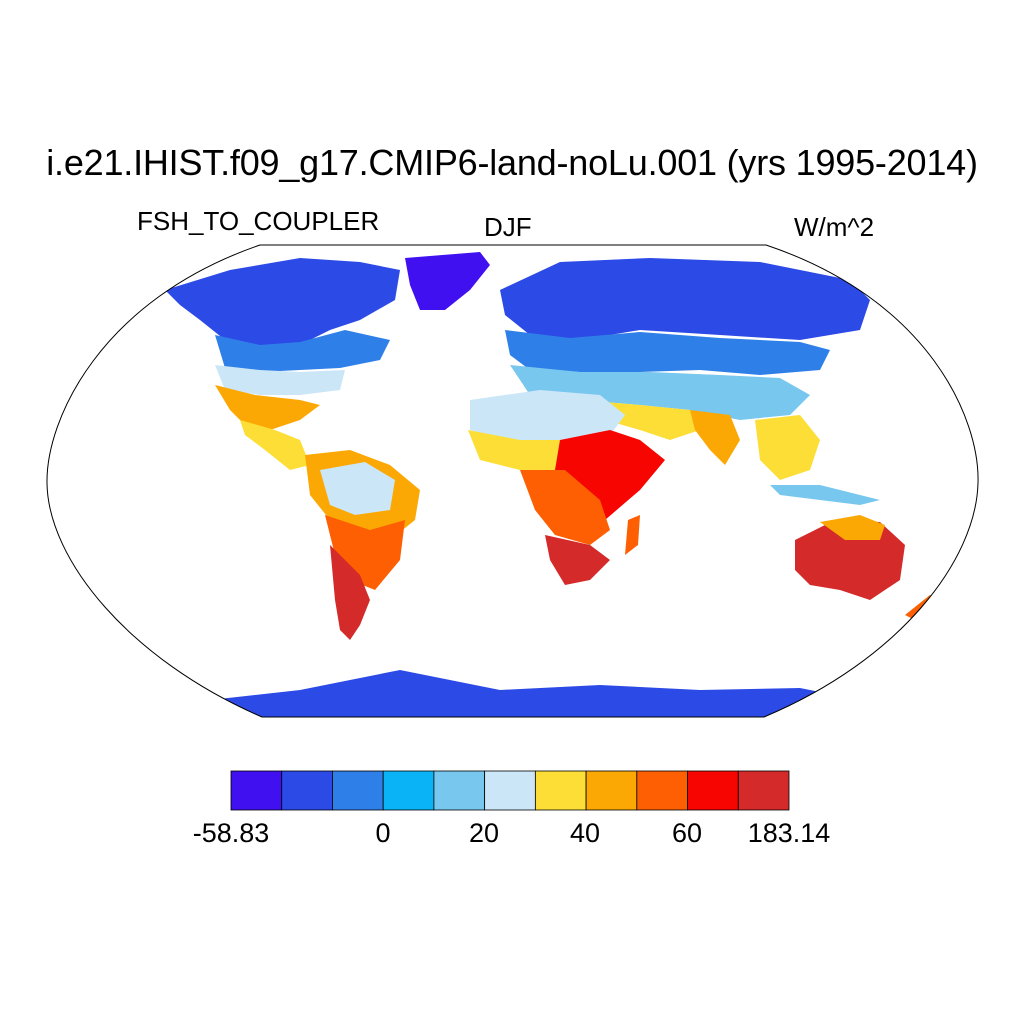  What do you see at coordinates (280, 380) in the screenshot?
I see `north-america-light` at bounding box center [280, 380].